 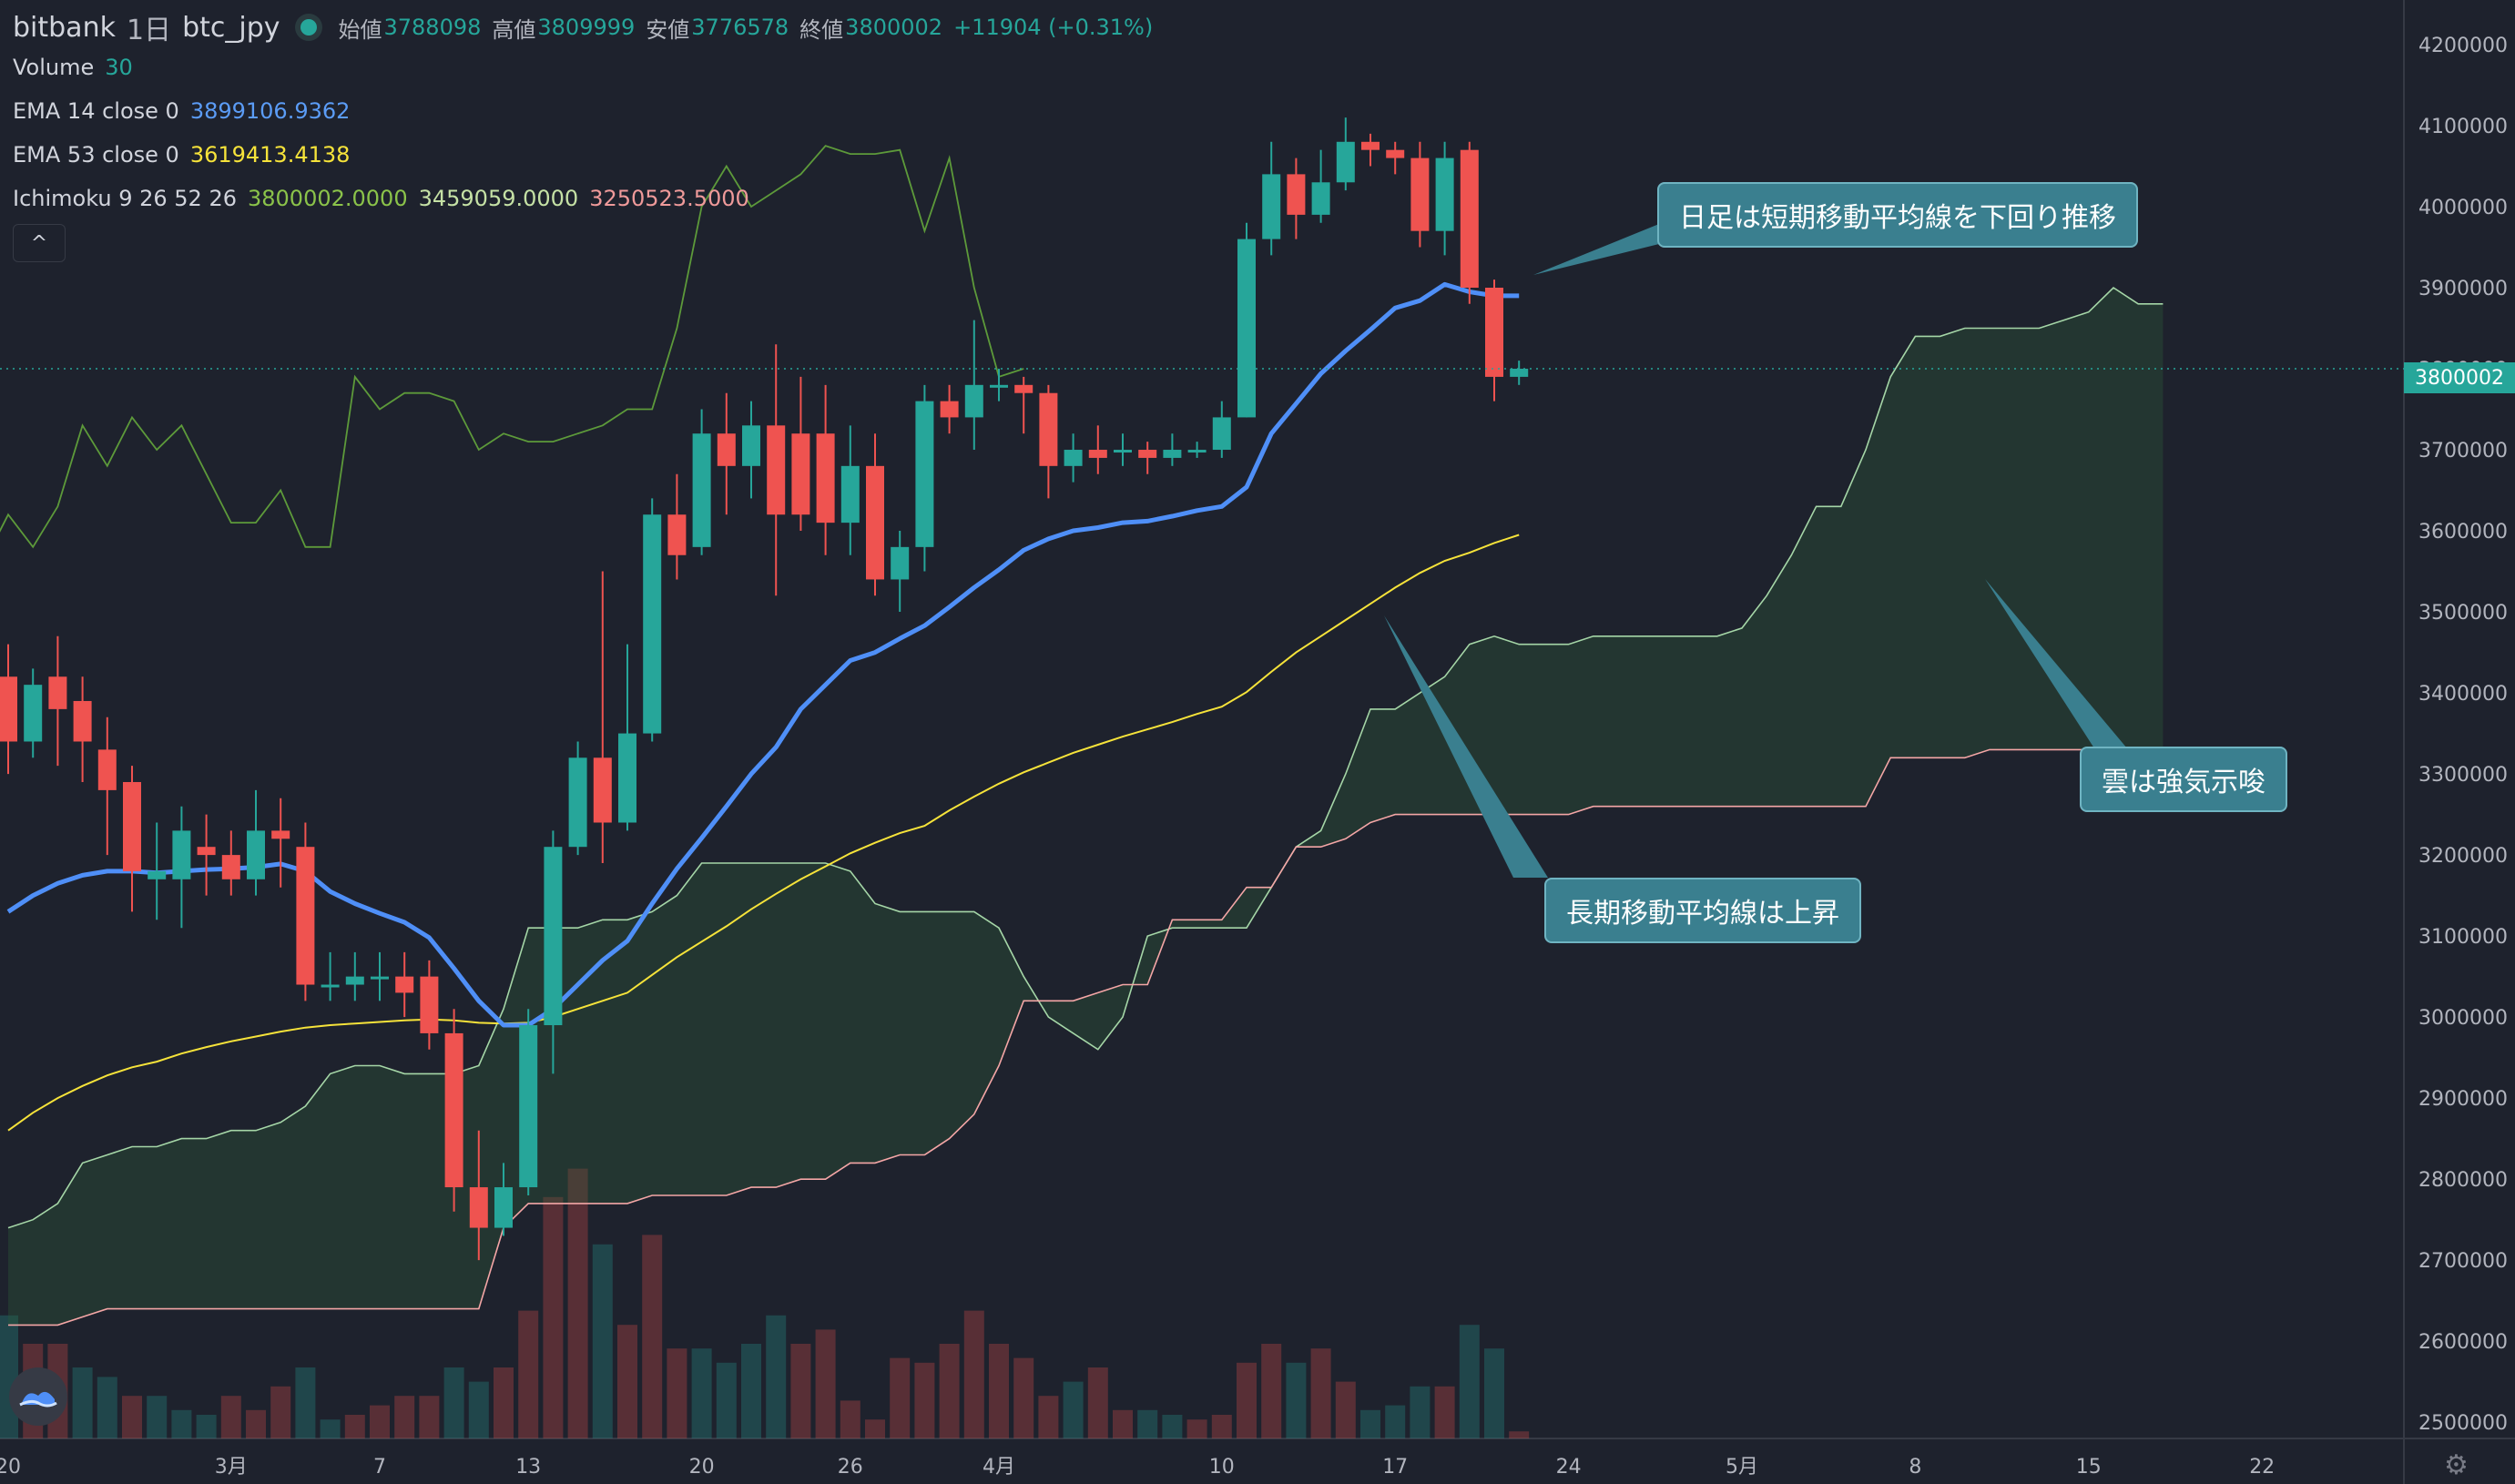 What do you see at coordinates (2463, 451) in the screenshot?
I see `y-tick-label: 3700000` at bounding box center [2463, 451].